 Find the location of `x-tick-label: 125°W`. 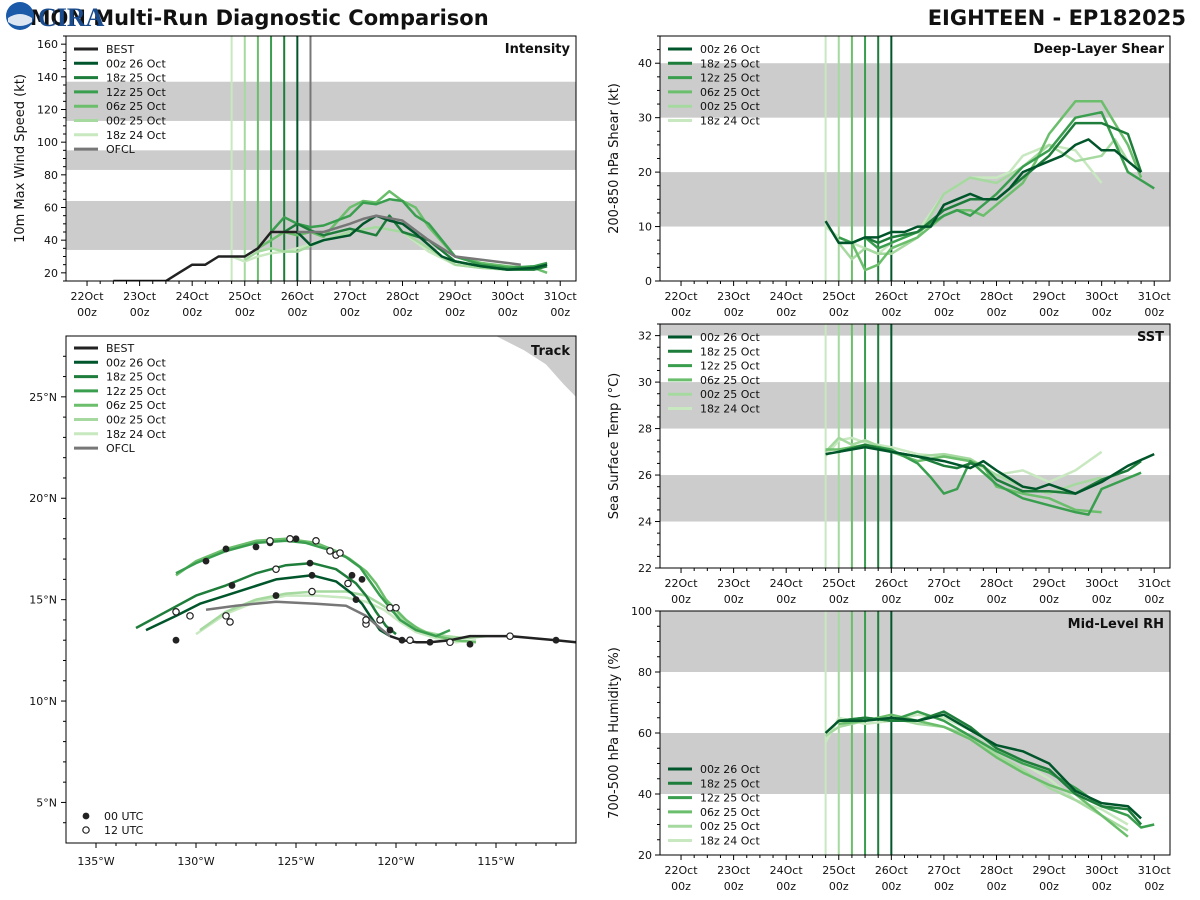

x-tick-label: 125°W is located at coordinates (295, 861).